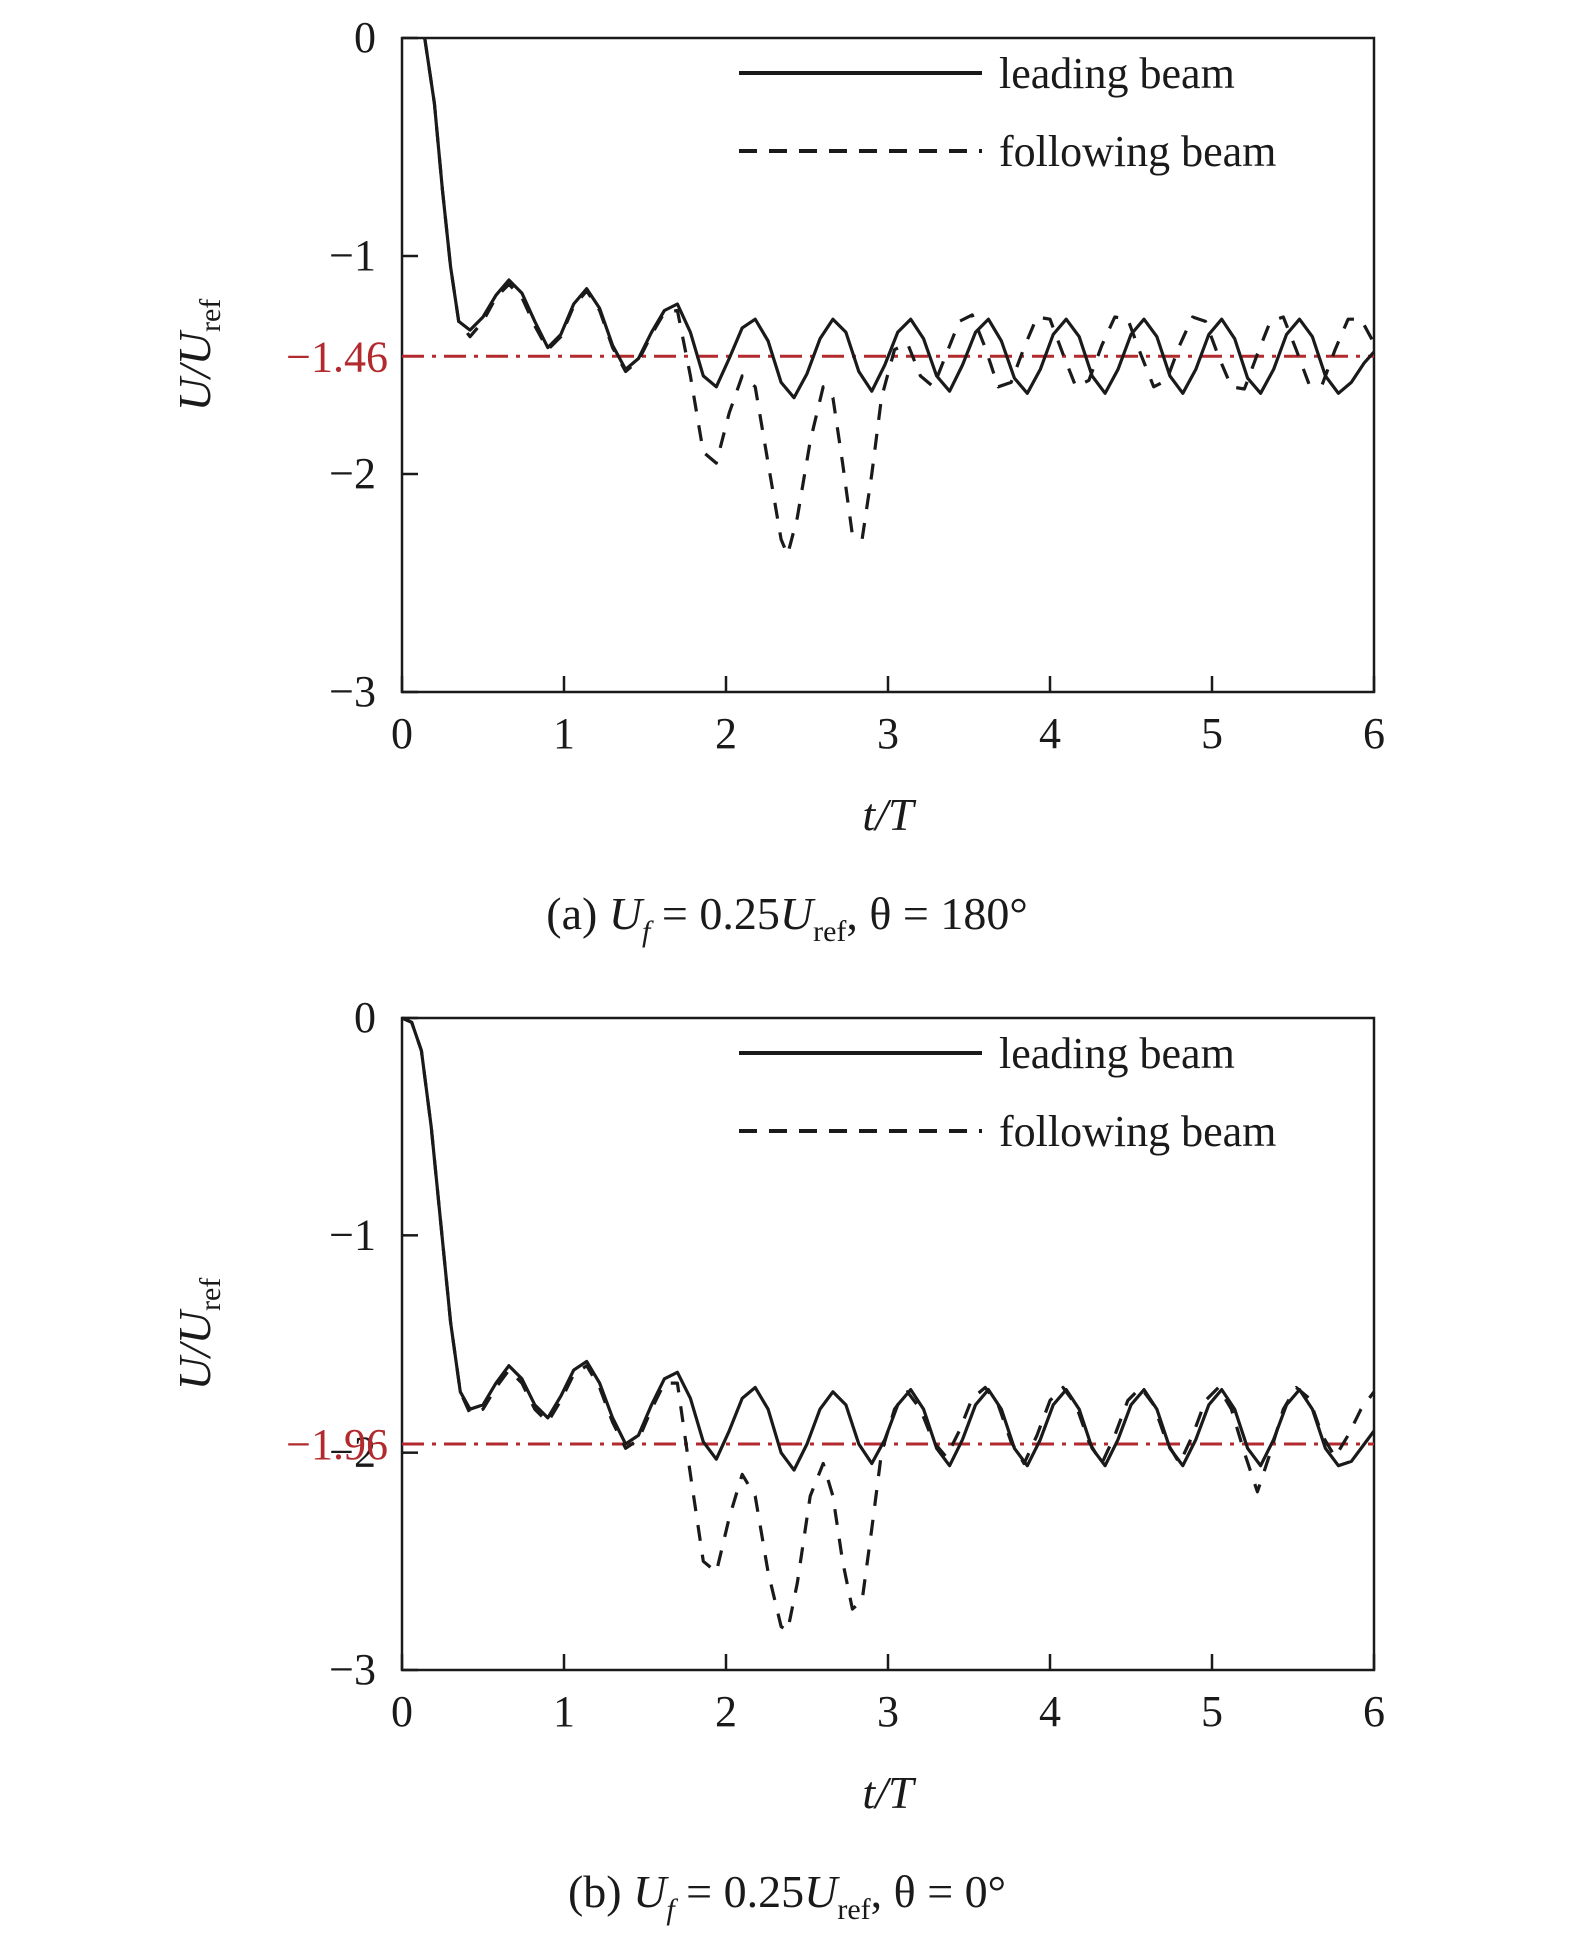  What do you see at coordinates (600, 1891) in the screenshot?
I see `caption-prefix: (b)` at bounding box center [600, 1891].